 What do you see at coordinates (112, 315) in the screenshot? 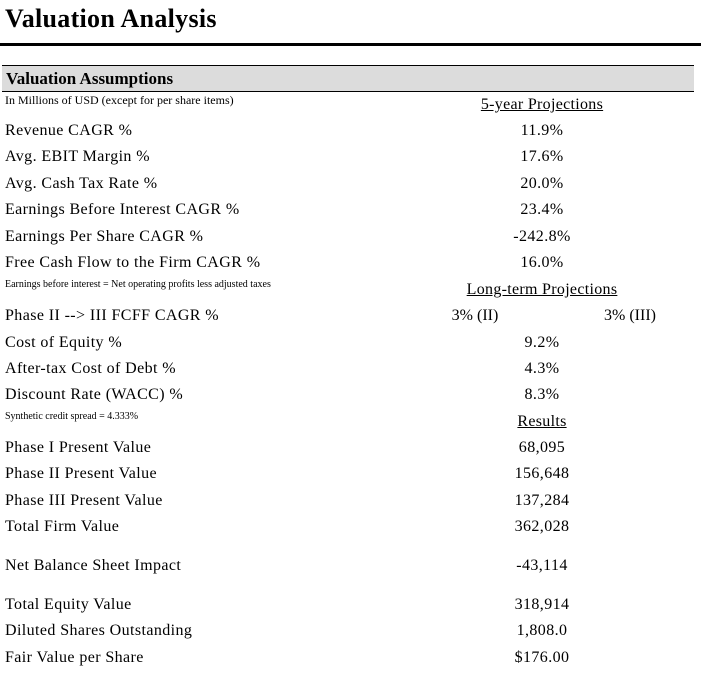
I see `phase-cagr-label: Phase II --> III FCFF CAGR %` at bounding box center [112, 315].